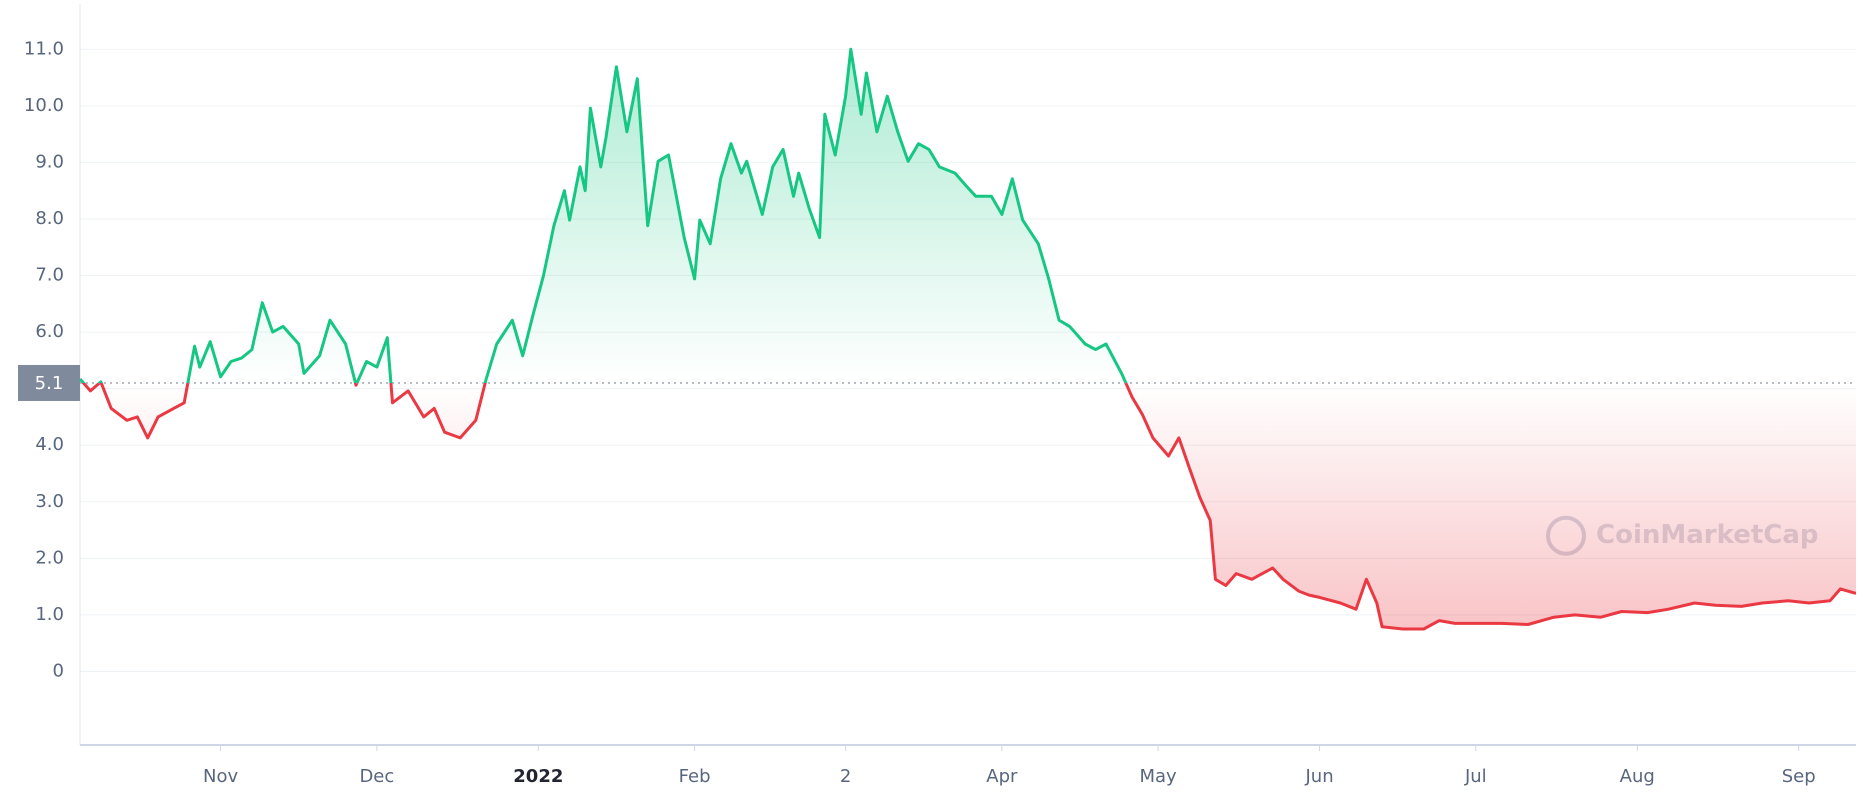 The image size is (1858, 800). I want to click on x-tick-label: Jul, so click(1475, 776).